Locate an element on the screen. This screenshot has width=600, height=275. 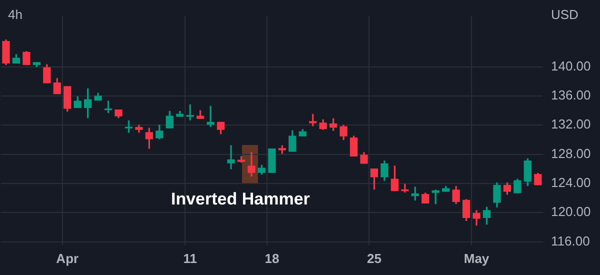
x-tick-label: Apr is located at coordinates (67, 258).